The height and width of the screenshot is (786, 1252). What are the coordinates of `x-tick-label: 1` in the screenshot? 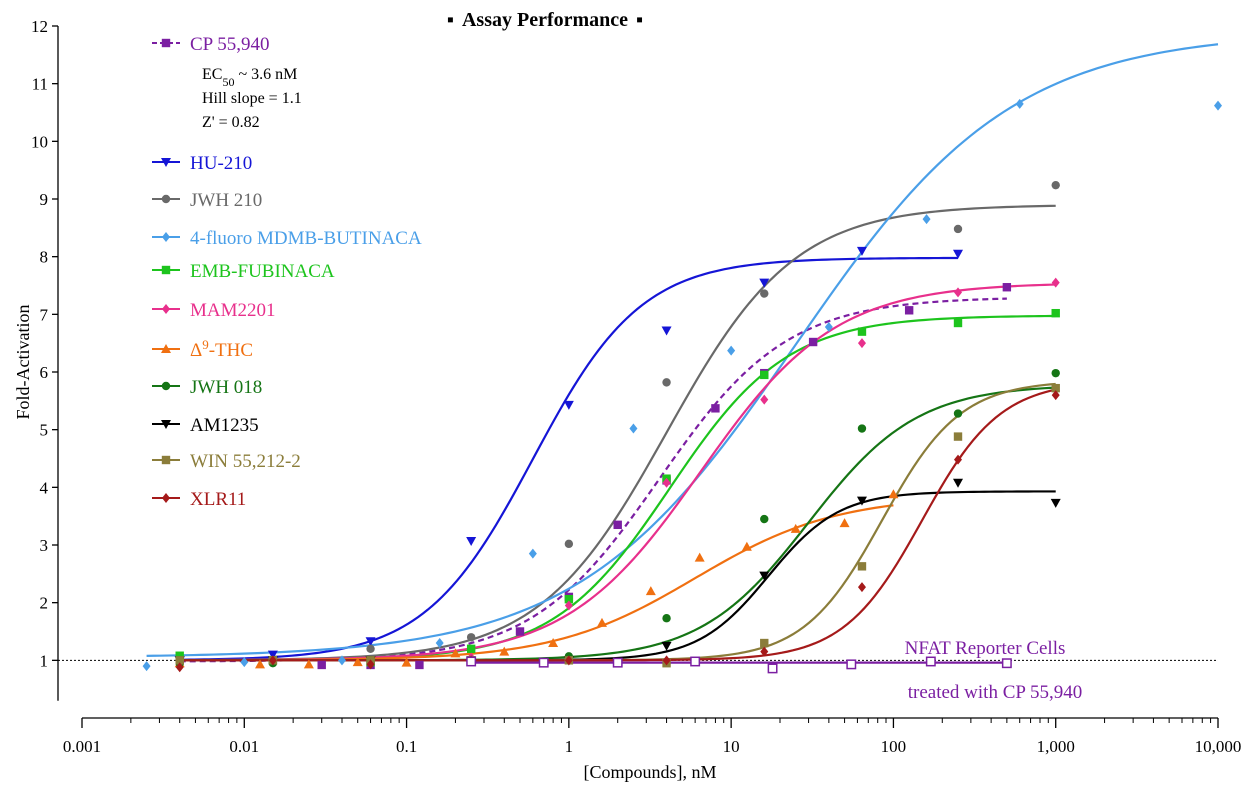 It's located at (569, 746).